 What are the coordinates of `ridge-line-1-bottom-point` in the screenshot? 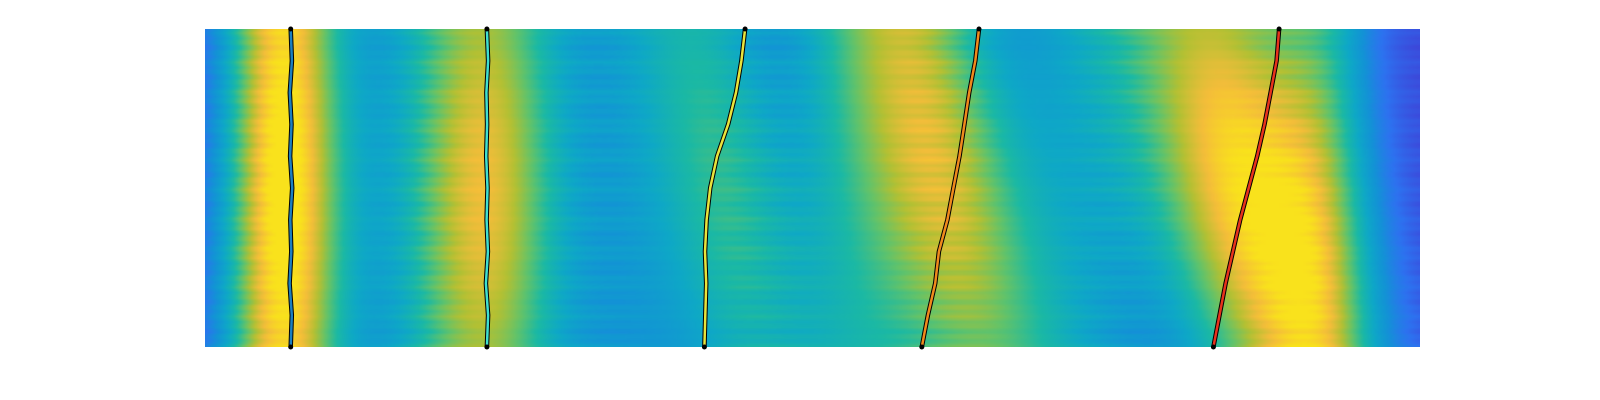 It's located at (291, 347).